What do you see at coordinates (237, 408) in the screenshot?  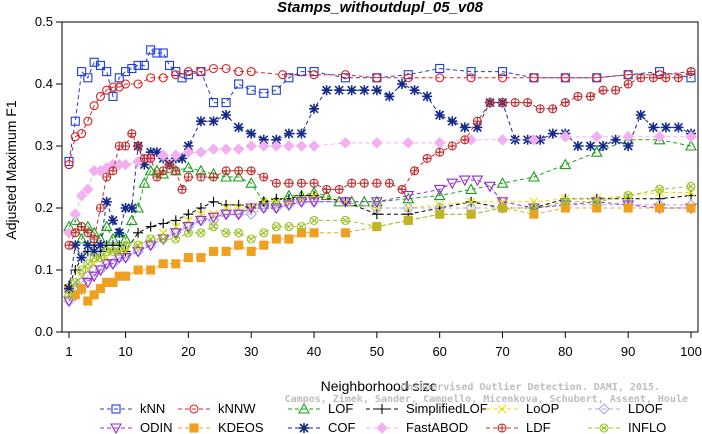 I see `legend-label-knnw: kNNW` at bounding box center [237, 408].